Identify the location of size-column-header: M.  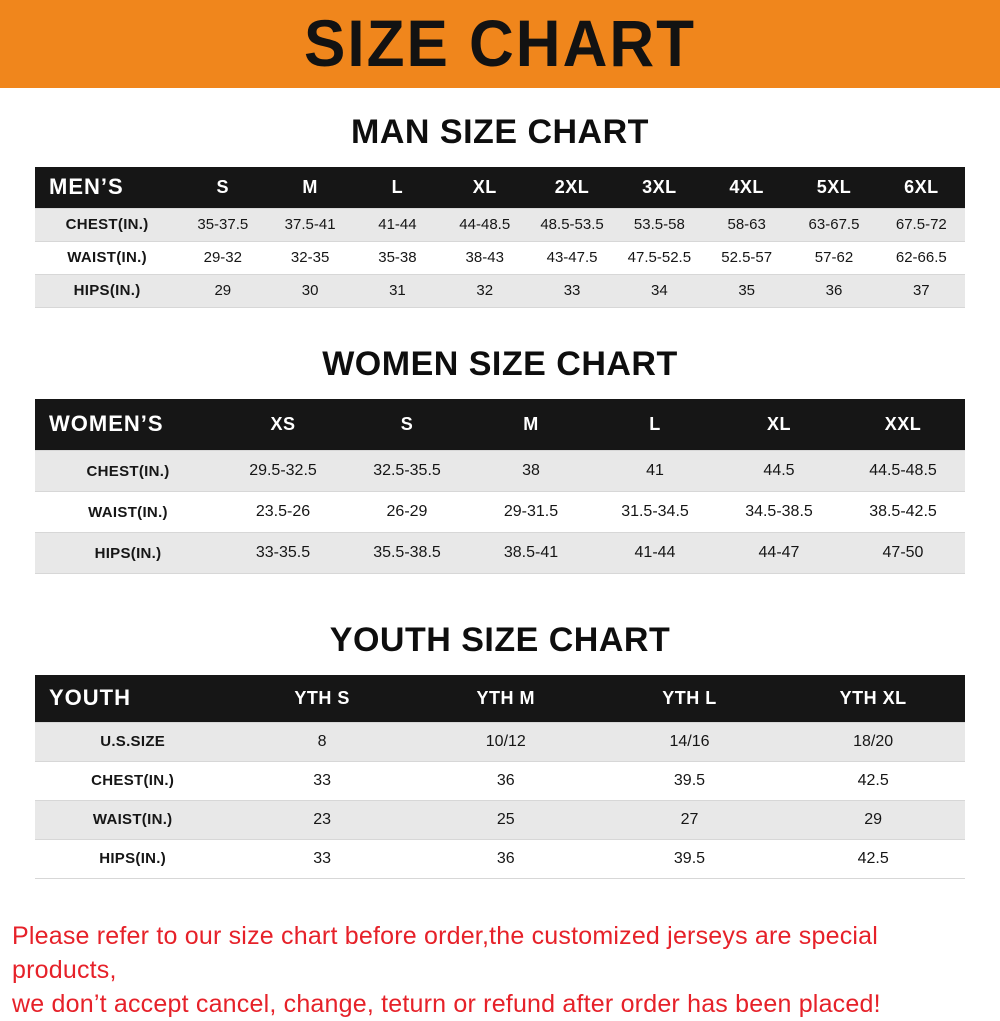
(531, 423).